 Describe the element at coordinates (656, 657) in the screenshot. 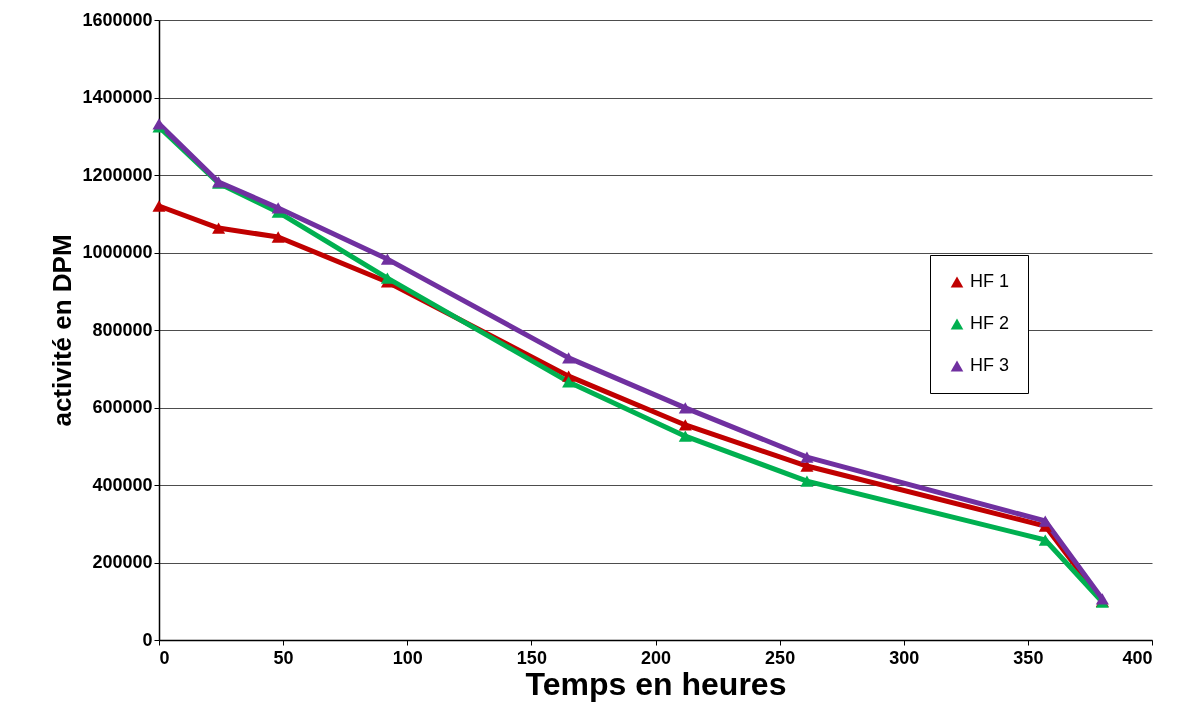

I see `x-tick-label: 200` at that location.